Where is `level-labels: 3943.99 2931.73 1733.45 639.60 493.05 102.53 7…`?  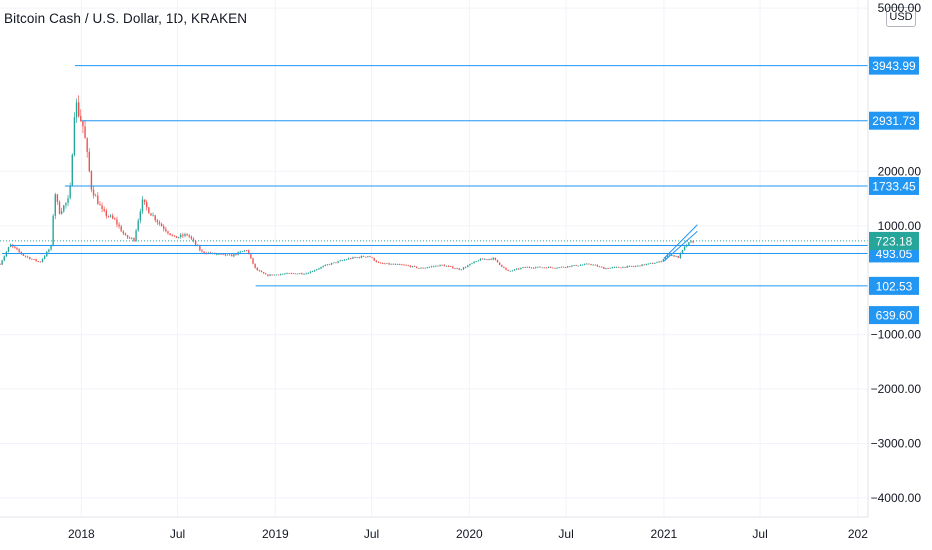
level-labels: 3943.99 2931.73 1733.45 639.60 493.05 102.53 7… is located at coordinates (894, 190).